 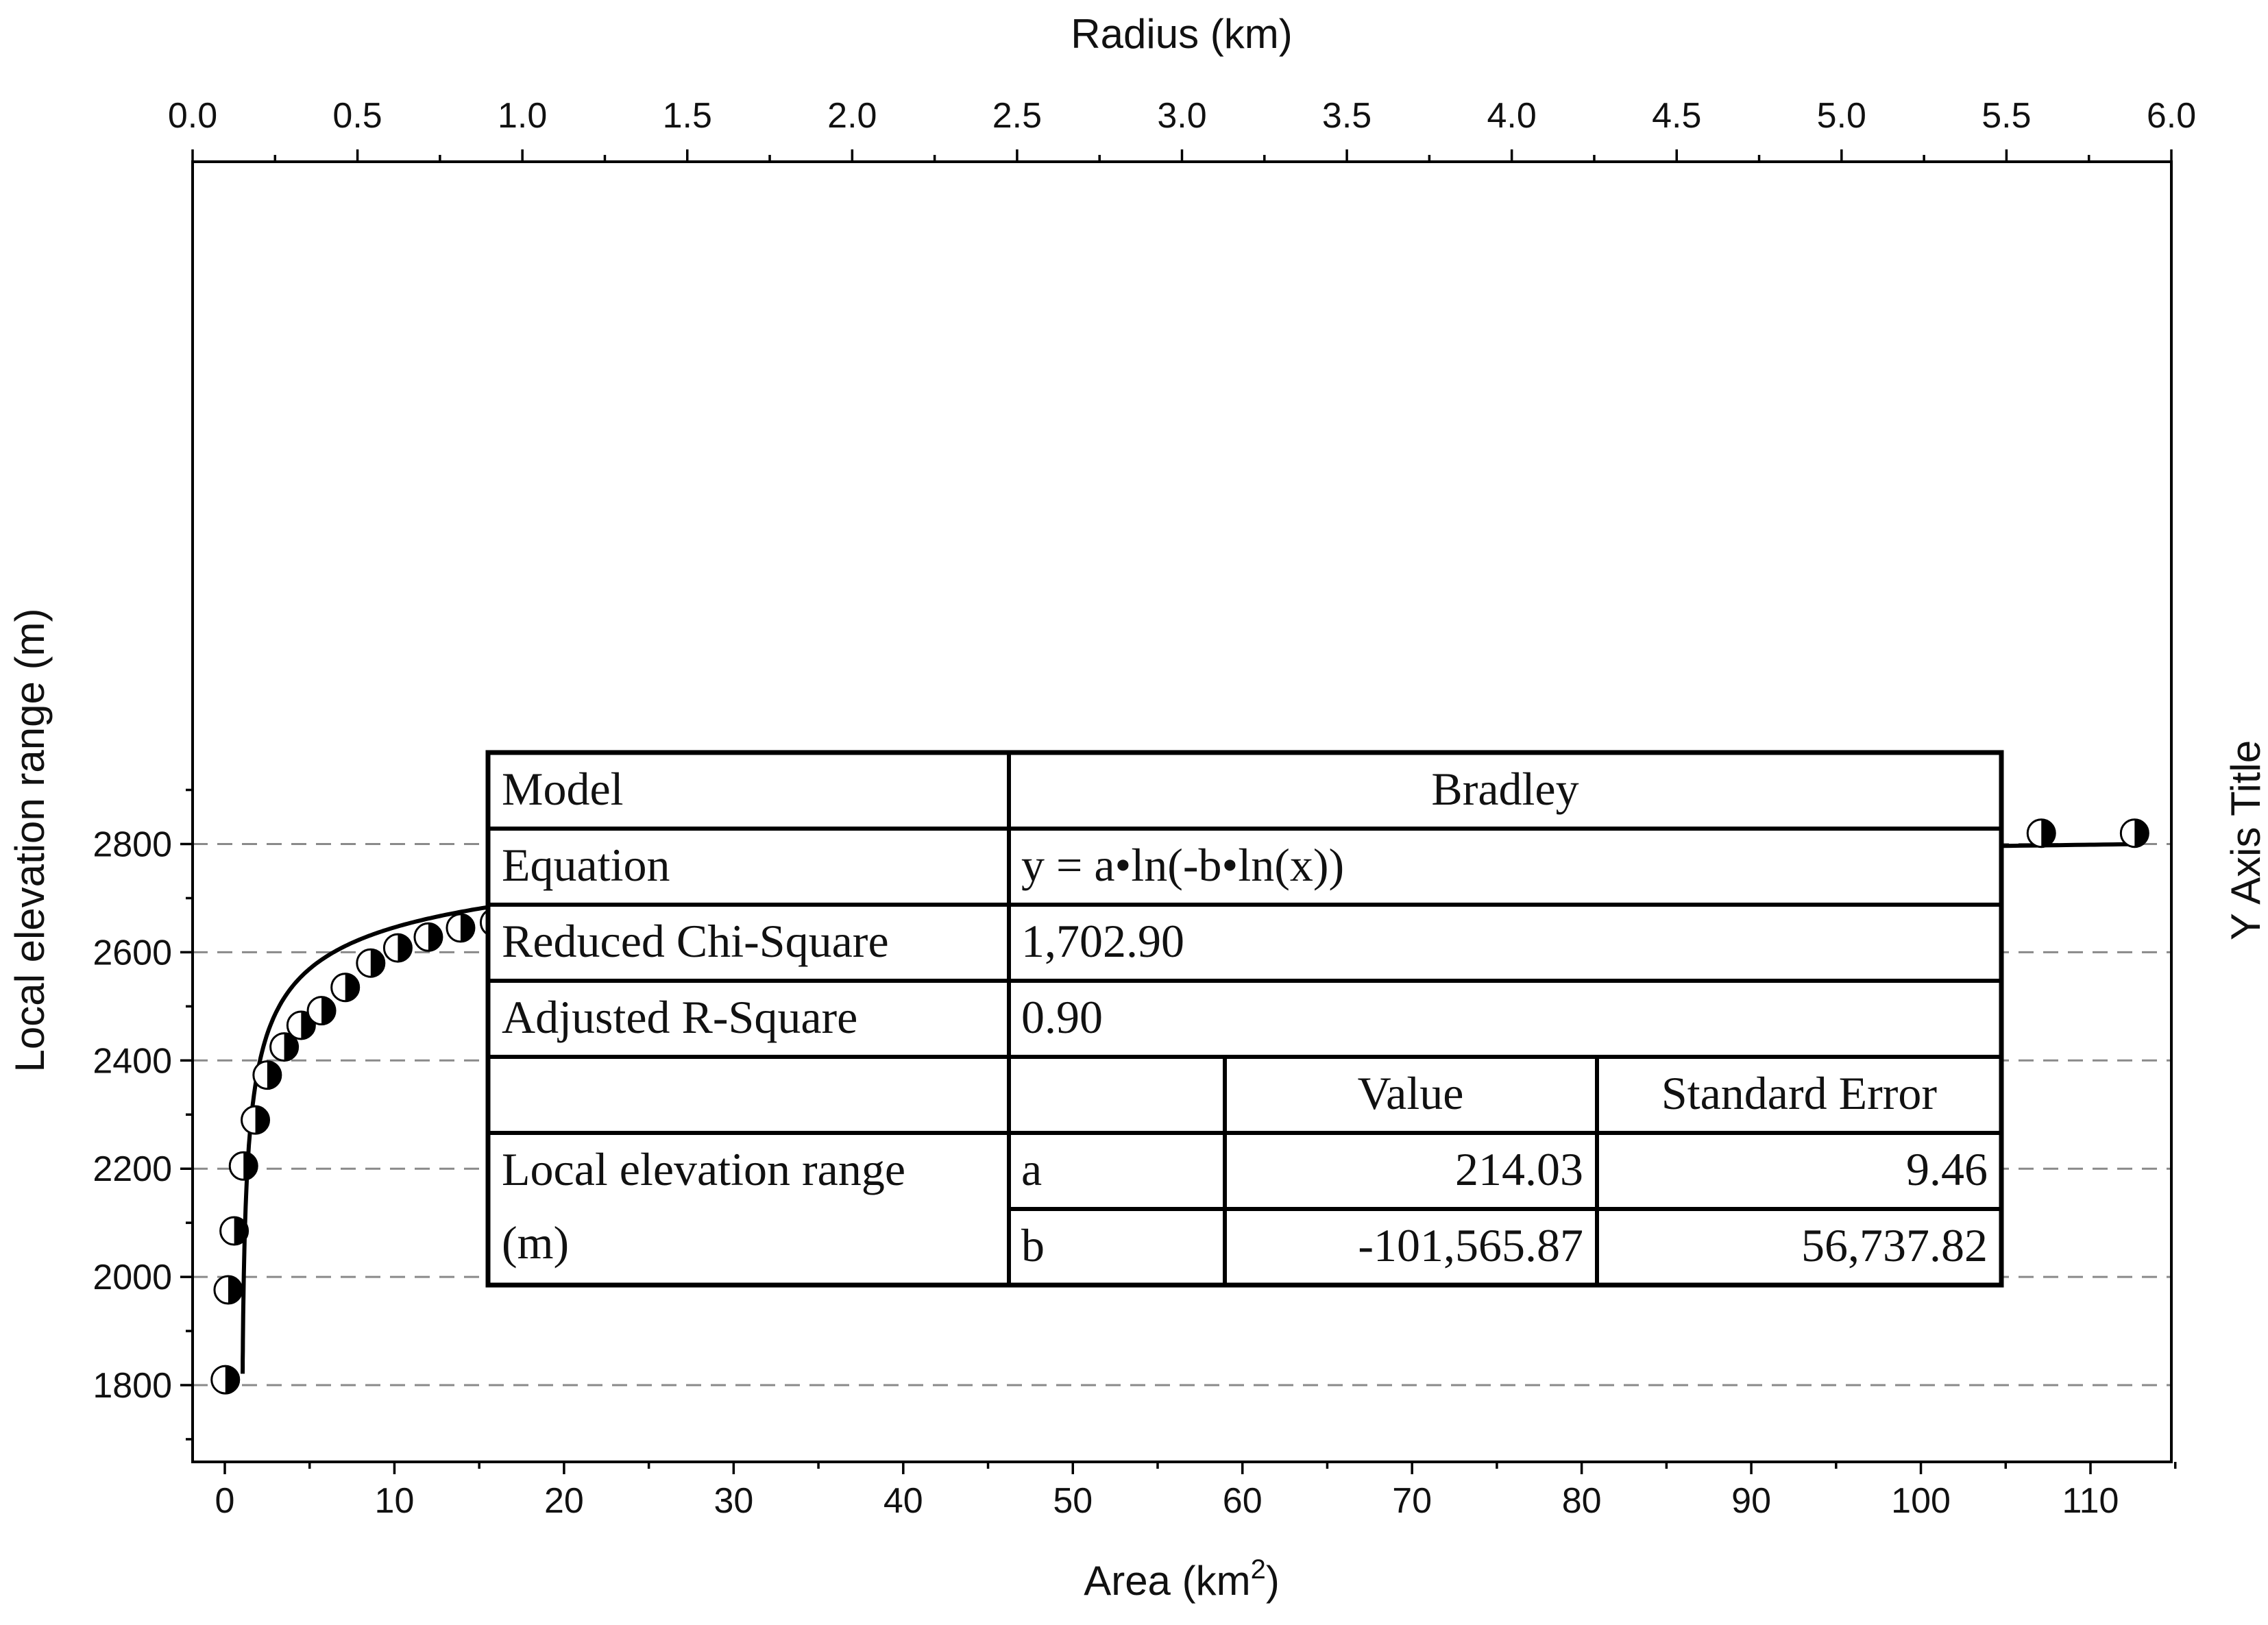 I want to click on x-tick-label-30: 30, so click(x=733, y=1501).